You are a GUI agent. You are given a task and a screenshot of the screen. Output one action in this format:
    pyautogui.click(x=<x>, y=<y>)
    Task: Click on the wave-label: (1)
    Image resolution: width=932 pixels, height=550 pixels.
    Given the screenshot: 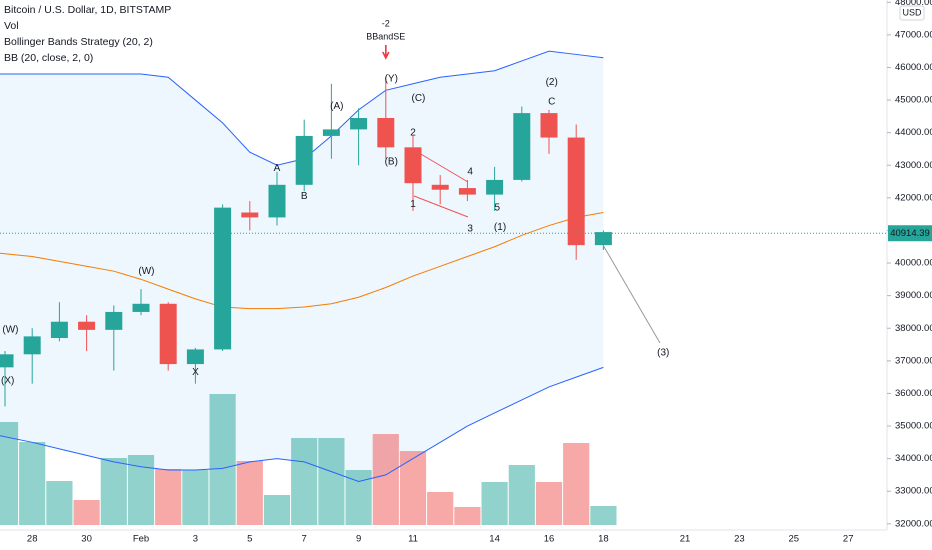 What is the action you would take?
    pyautogui.click(x=500, y=227)
    